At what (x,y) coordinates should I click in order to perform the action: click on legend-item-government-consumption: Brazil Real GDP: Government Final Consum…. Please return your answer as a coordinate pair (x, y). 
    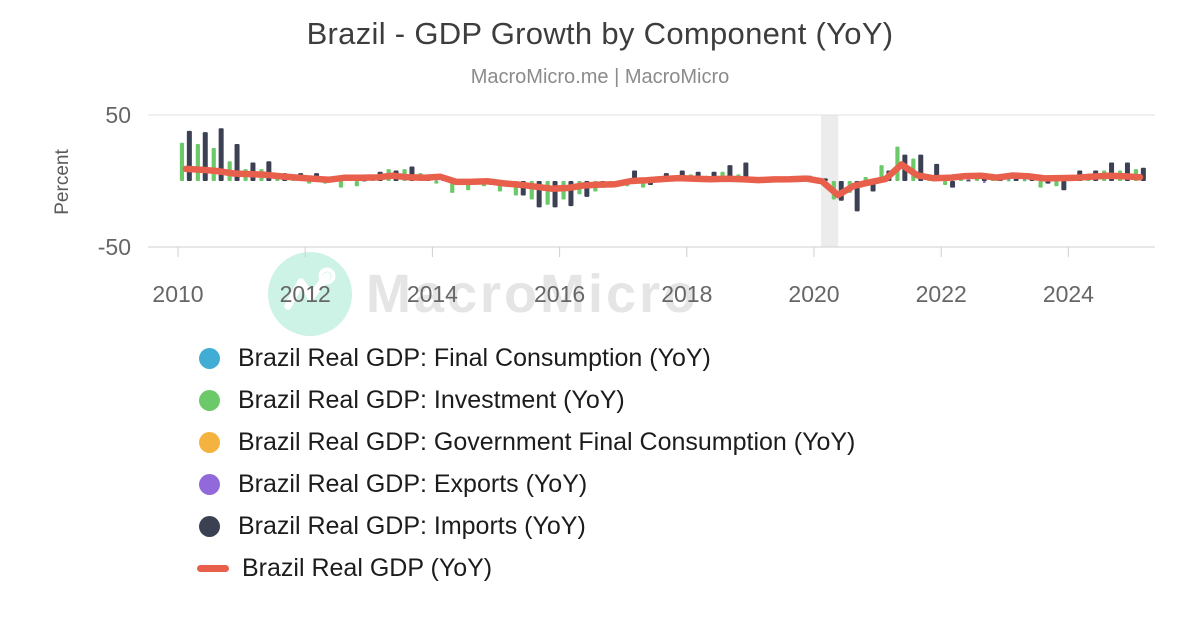
    Looking at the image, I should click on (526, 442).